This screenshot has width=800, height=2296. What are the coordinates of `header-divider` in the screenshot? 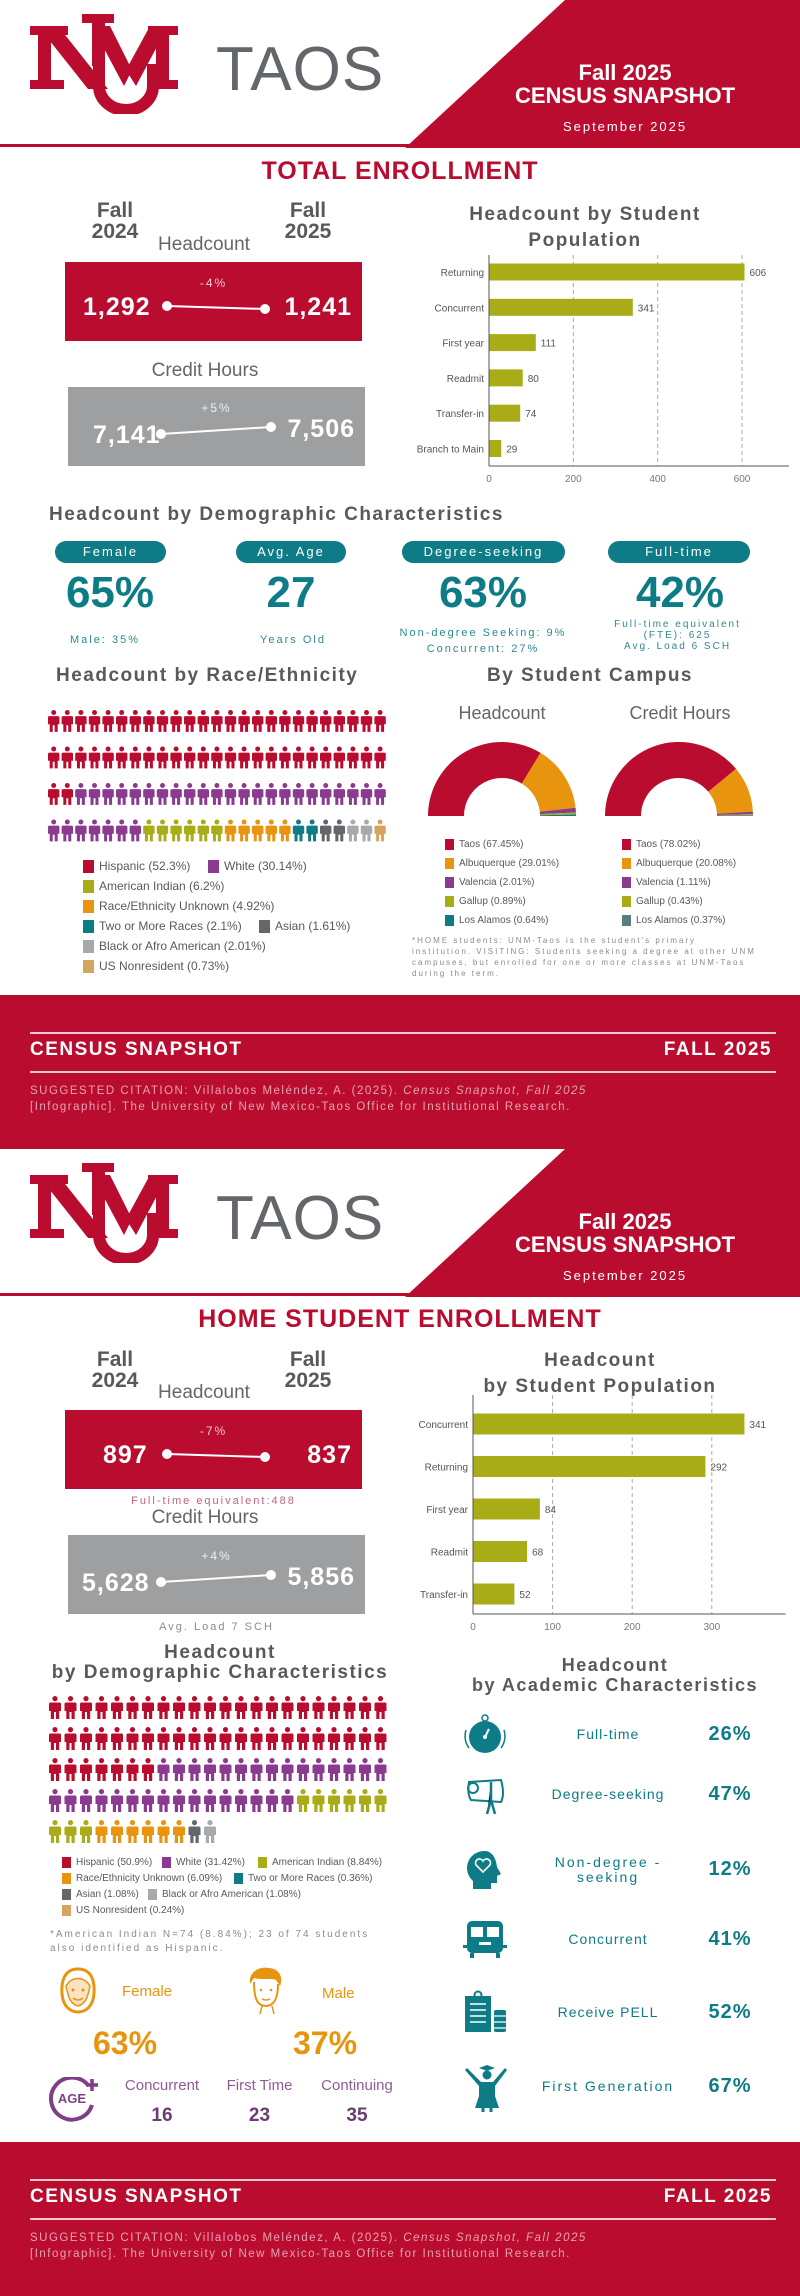 It's located at (210, 1294).